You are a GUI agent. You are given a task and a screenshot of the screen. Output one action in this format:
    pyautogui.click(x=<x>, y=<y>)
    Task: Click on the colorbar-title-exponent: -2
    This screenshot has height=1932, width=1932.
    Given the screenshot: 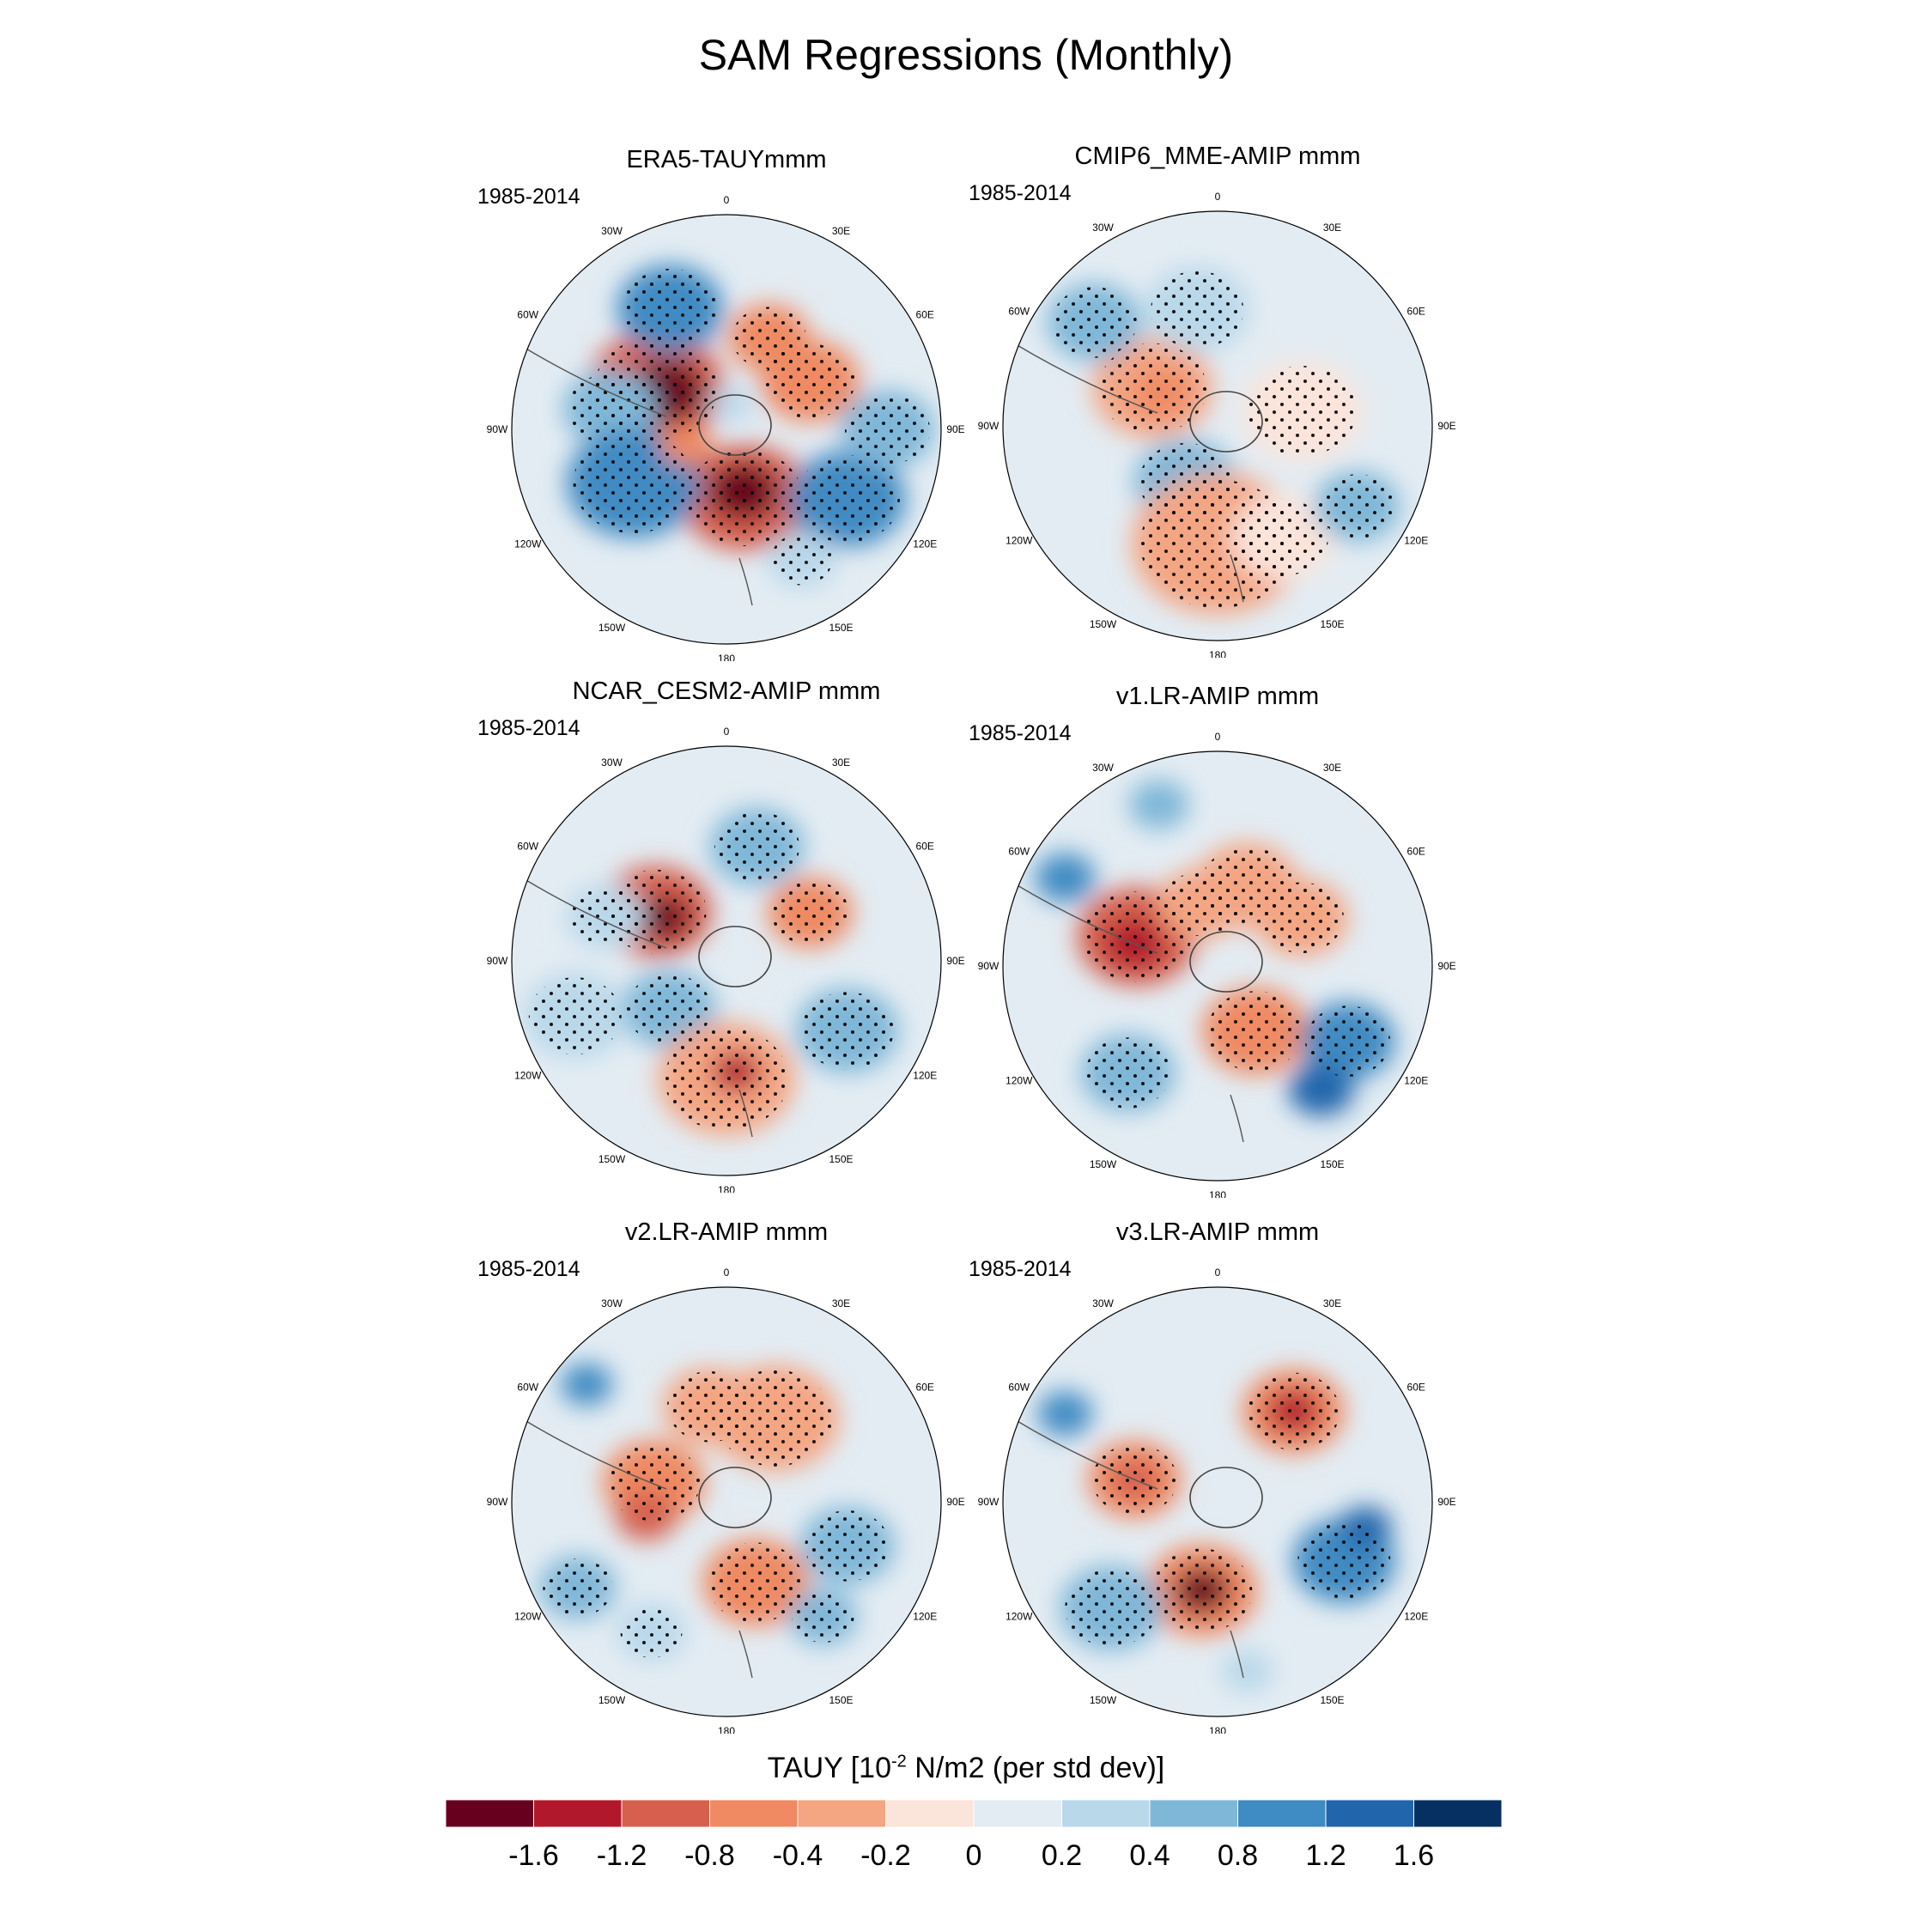 What is the action you would take?
    pyautogui.click(x=899, y=1762)
    